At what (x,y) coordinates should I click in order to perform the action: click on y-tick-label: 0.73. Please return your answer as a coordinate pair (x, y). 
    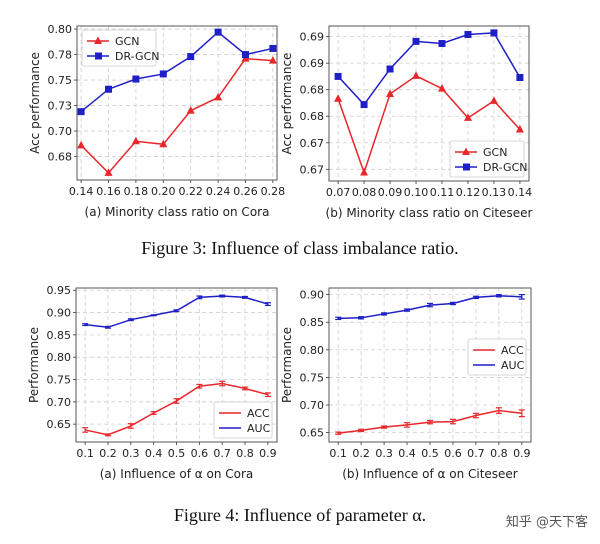
    Looking at the image, I should click on (60, 106).